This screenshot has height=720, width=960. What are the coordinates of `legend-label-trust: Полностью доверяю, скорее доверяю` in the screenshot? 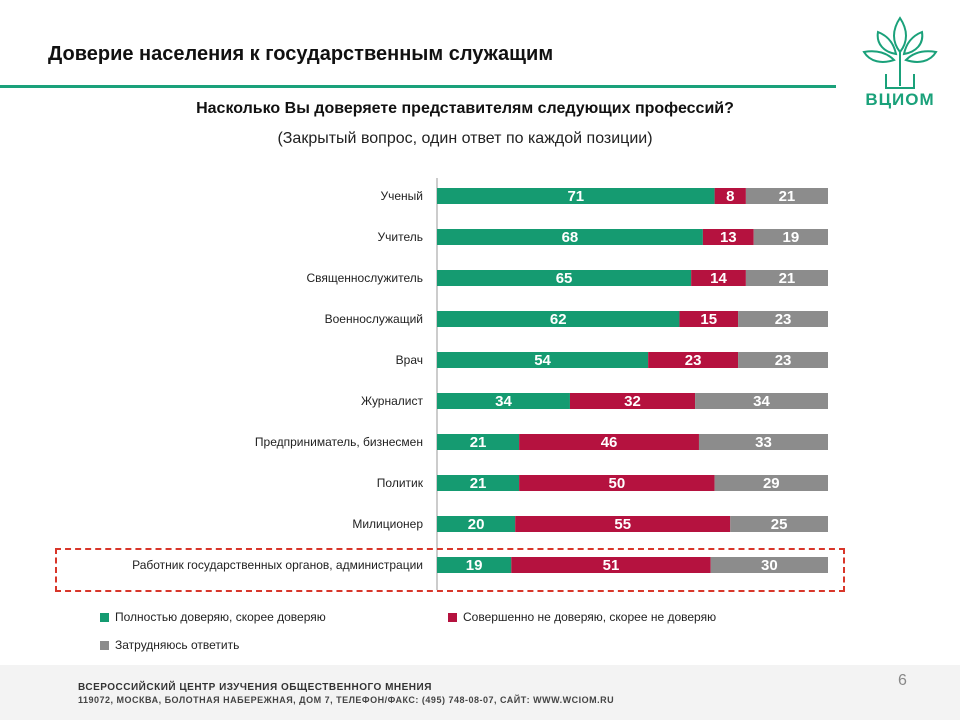 It's located at (220, 617).